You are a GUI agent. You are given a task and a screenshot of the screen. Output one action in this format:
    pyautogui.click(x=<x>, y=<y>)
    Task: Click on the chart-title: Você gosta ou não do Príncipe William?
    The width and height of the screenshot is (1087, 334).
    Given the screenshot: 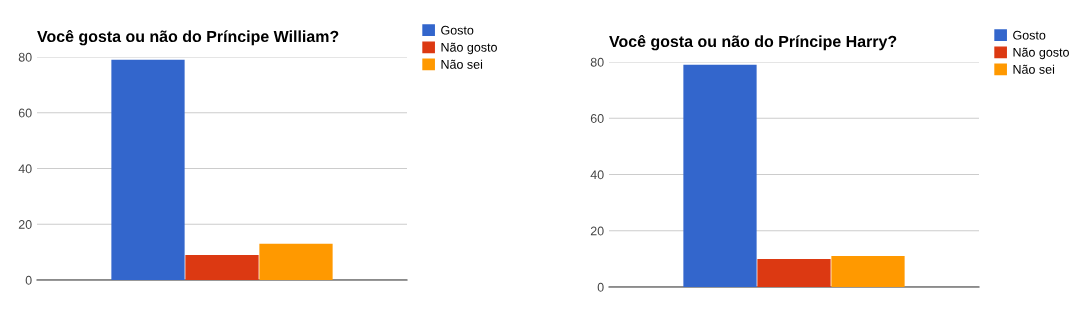 What is the action you would take?
    pyautogui.click(x=188, y=38)
    